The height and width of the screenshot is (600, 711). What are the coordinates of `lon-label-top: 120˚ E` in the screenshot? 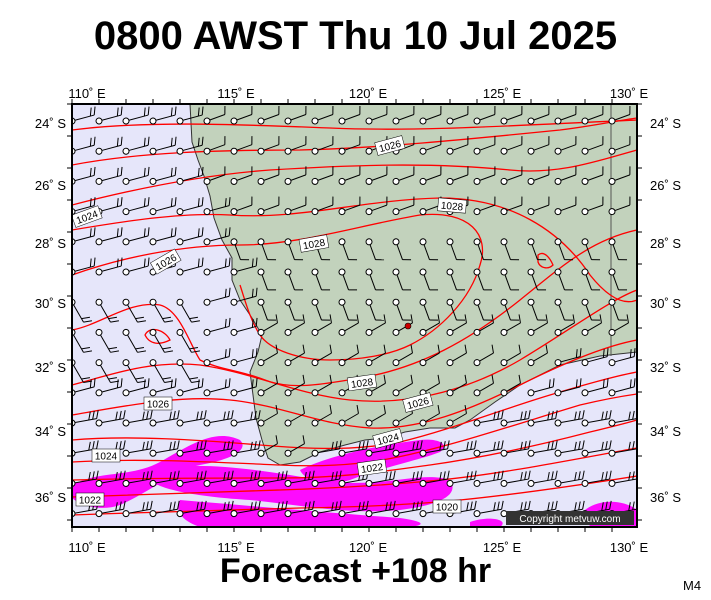 It's located at (368, 93).